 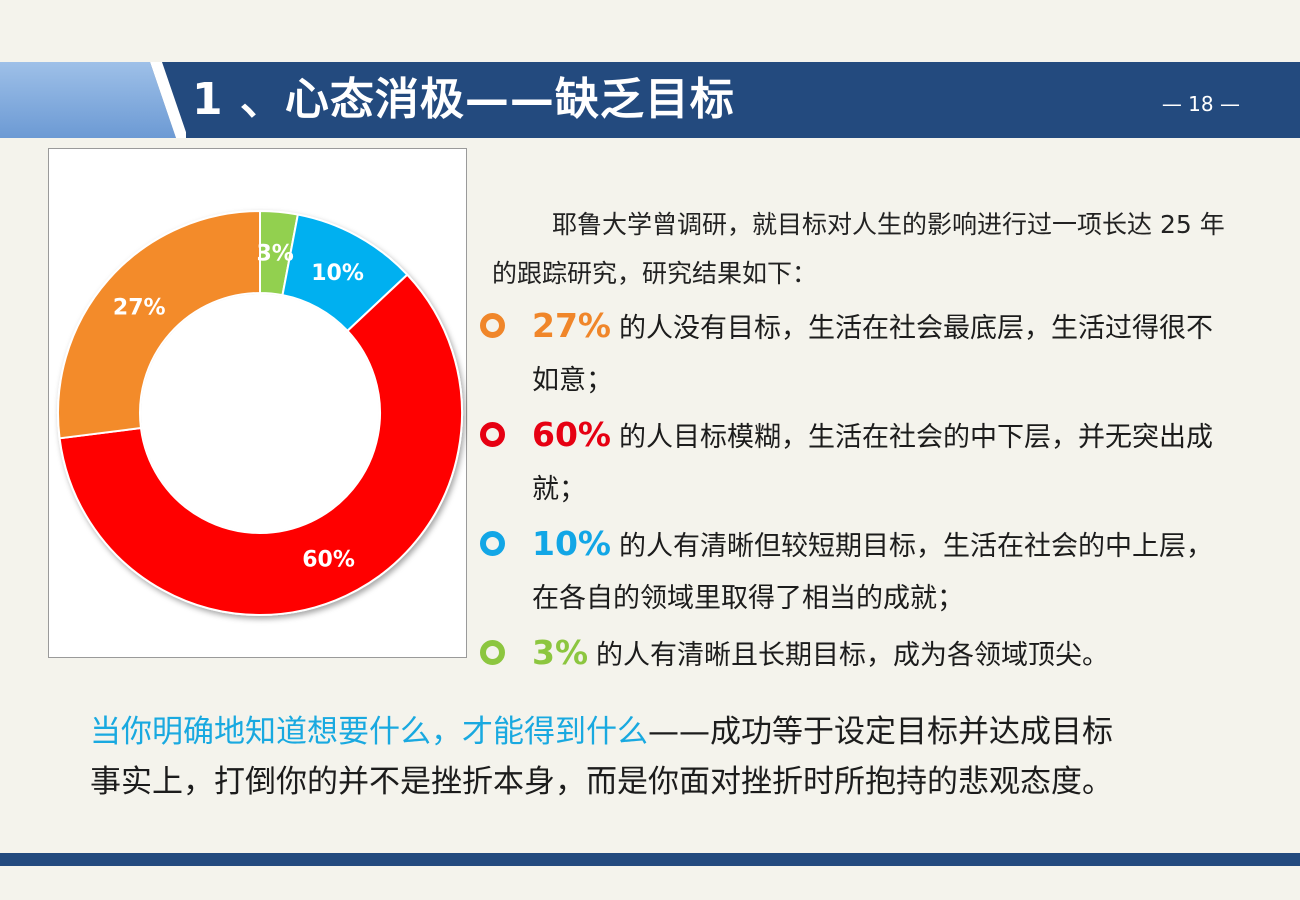 I want to click on conclusion-line-1: 当你明确地知道想要什么，才能得到什么——成功等于设定目标并达成目标, so click(x=665, y=732).